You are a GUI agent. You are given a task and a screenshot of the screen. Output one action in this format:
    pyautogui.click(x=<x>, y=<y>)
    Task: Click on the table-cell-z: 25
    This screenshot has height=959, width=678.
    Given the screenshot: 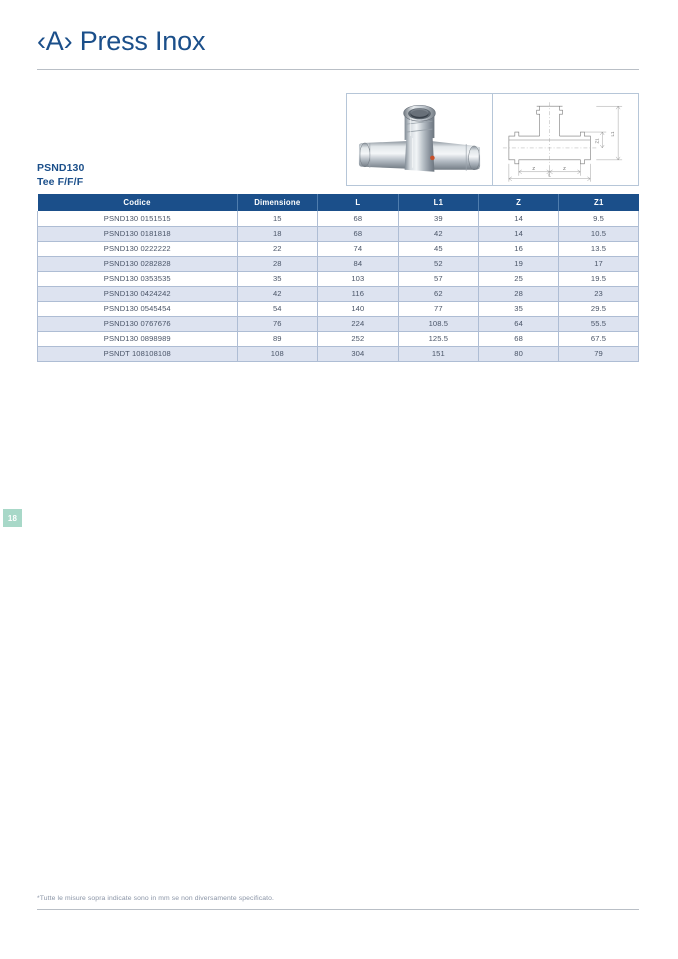 What is the action you would take?
    pyautogui.click(x=519, y=279)
    